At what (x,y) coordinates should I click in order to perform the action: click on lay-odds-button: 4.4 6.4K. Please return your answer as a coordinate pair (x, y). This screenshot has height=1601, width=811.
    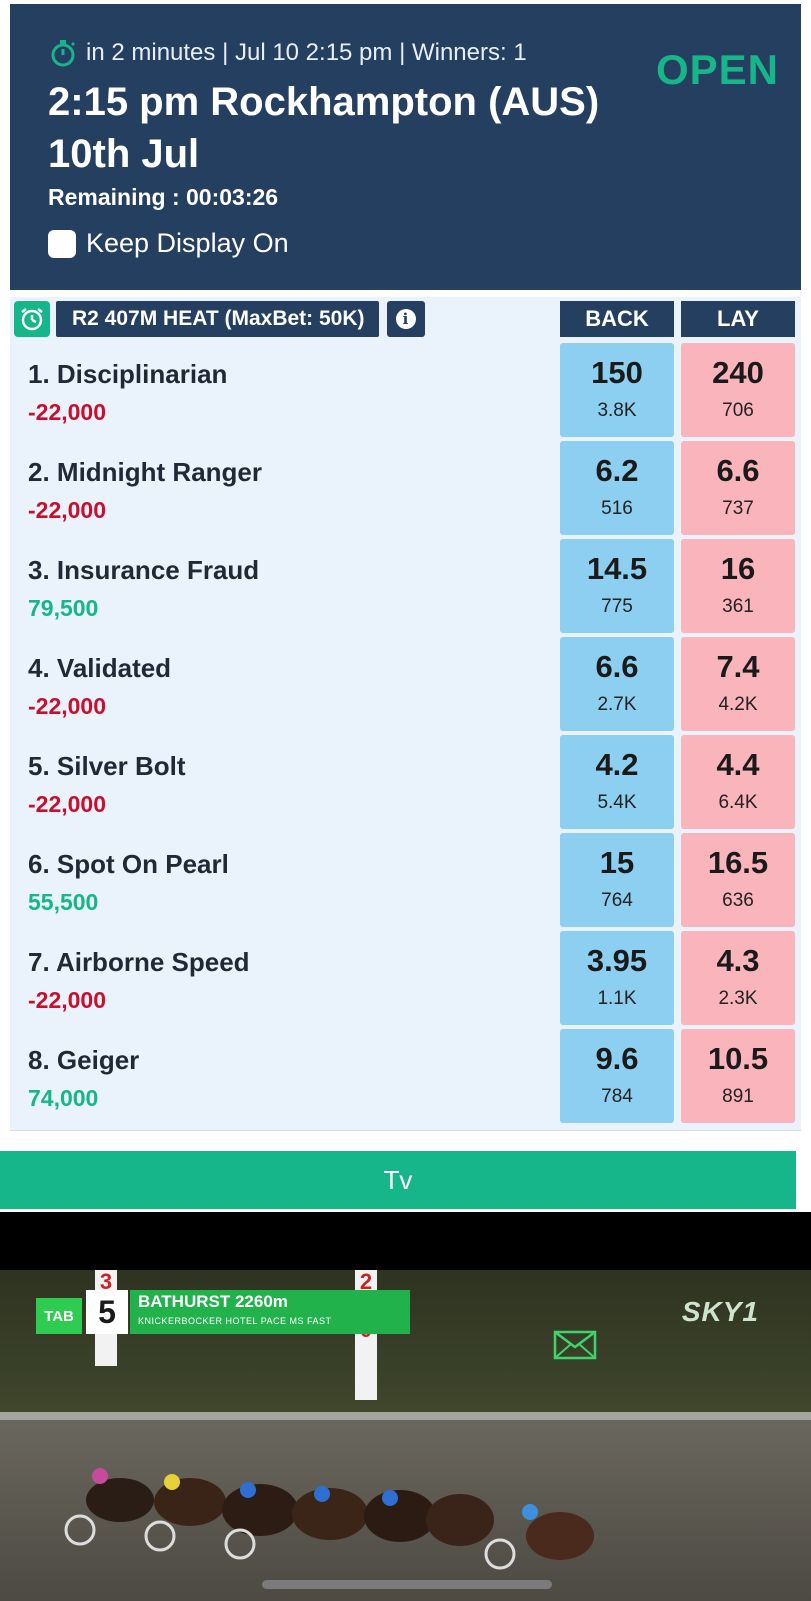
    Looking at the image, I should click on (738, 782).